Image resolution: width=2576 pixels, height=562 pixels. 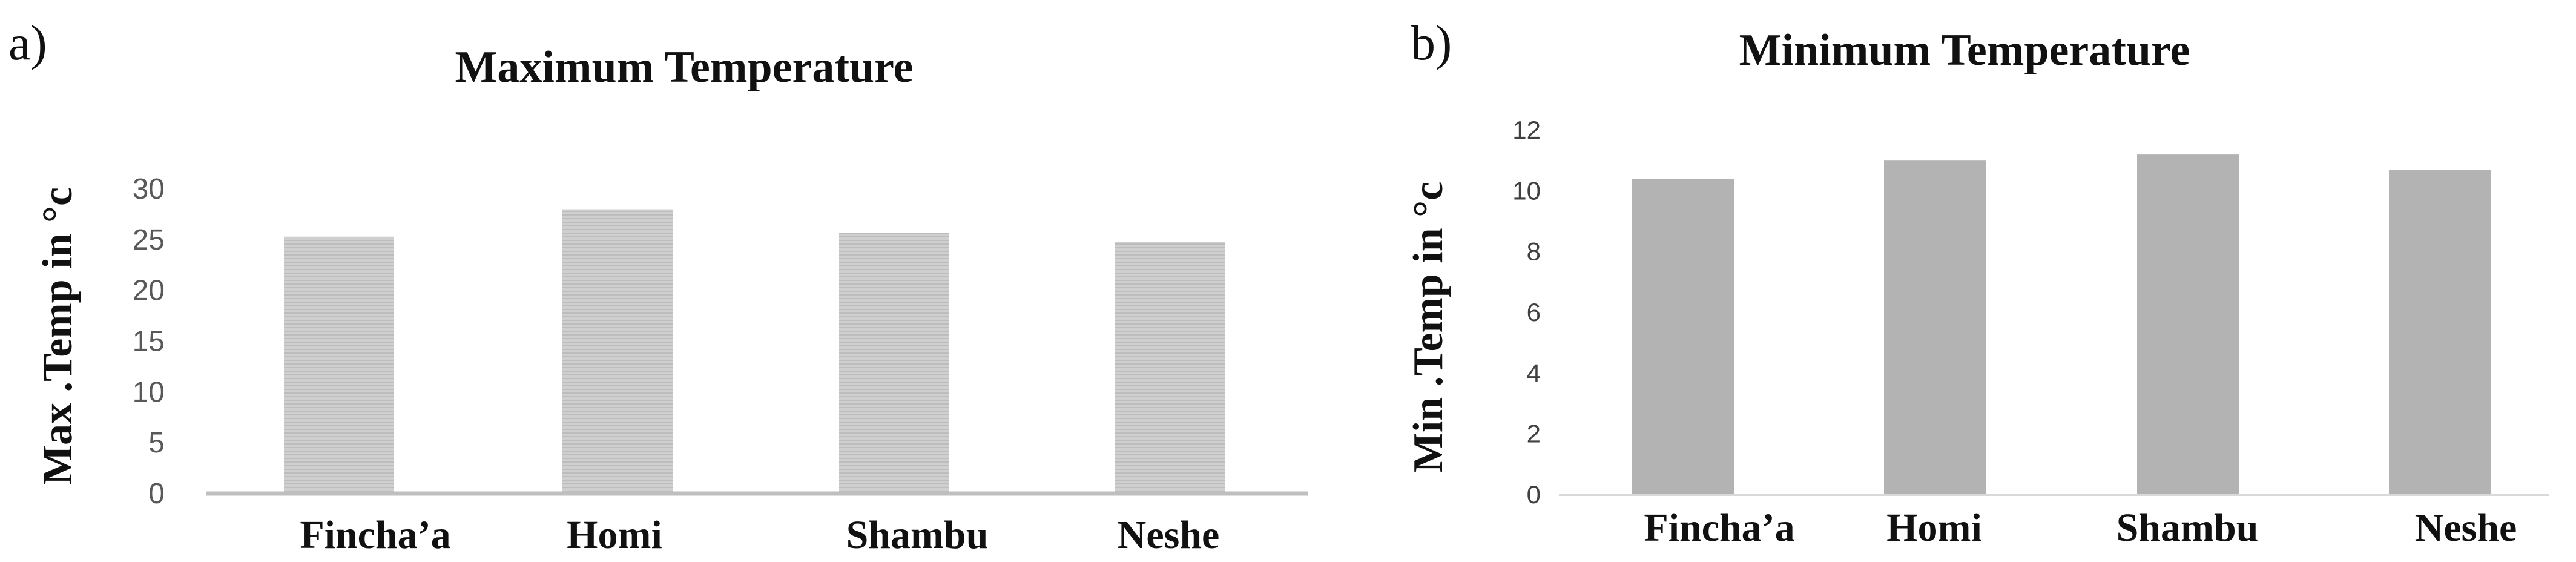 What do you see at coordinates (1534, 251) in the screenshot?
I see `y-tick-label: 8` at bounding box center [1534, 251].